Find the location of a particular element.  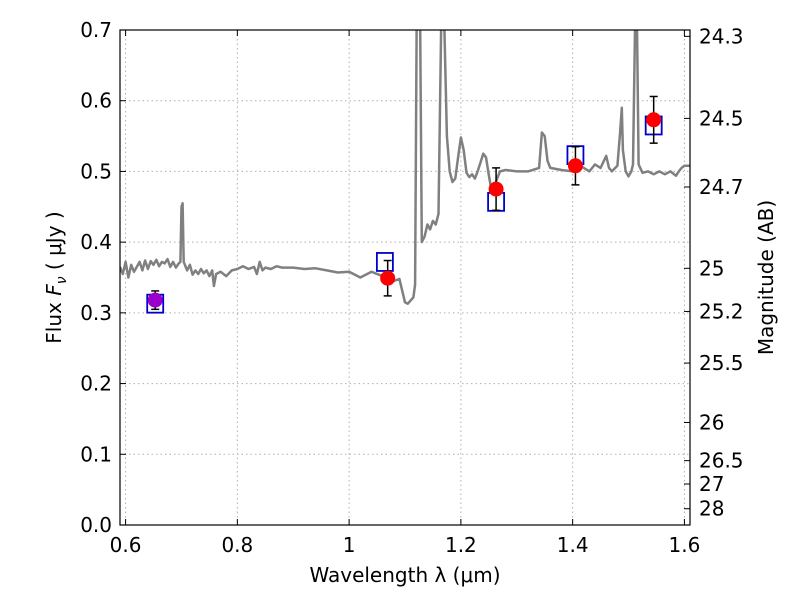

x-tick-label: 1.4 is located at coordinates (573, 545).